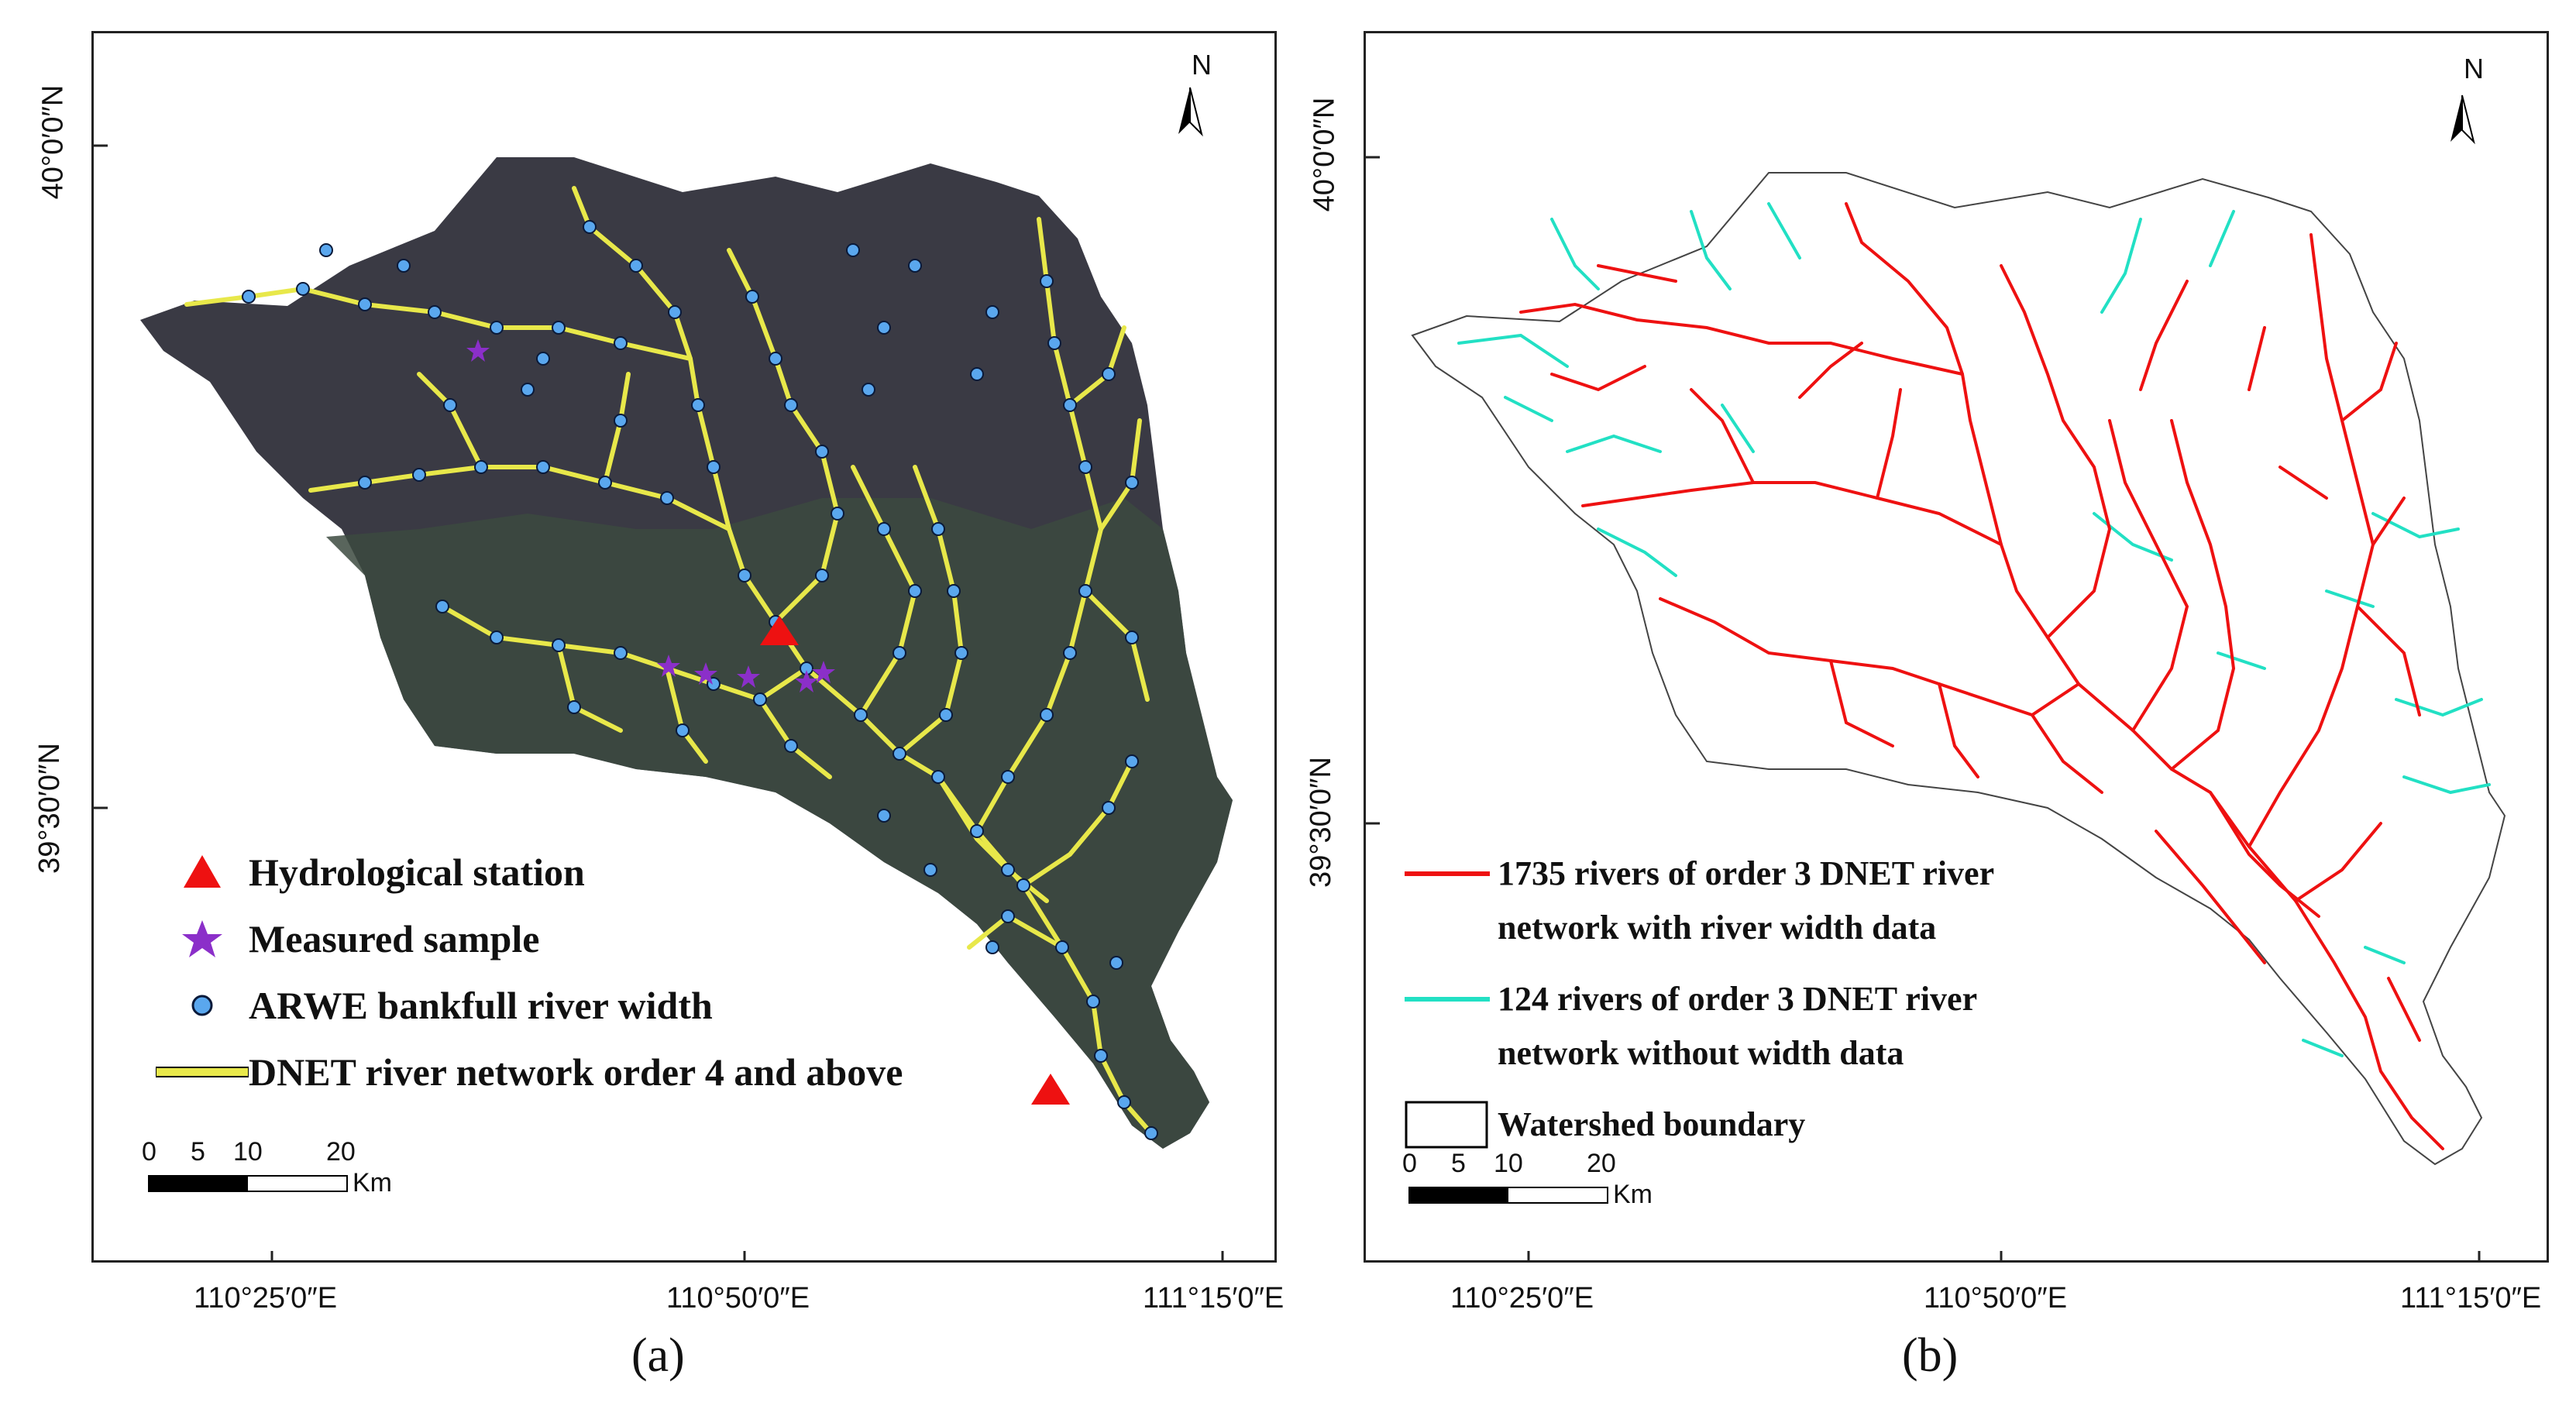 The height and width of the screenshot is (1402, 2576). What do you see at coordinates (1701, 1053) in the screenshot?
I see `legend-b-line: network without width data` at bounding box center [1701, 1053].